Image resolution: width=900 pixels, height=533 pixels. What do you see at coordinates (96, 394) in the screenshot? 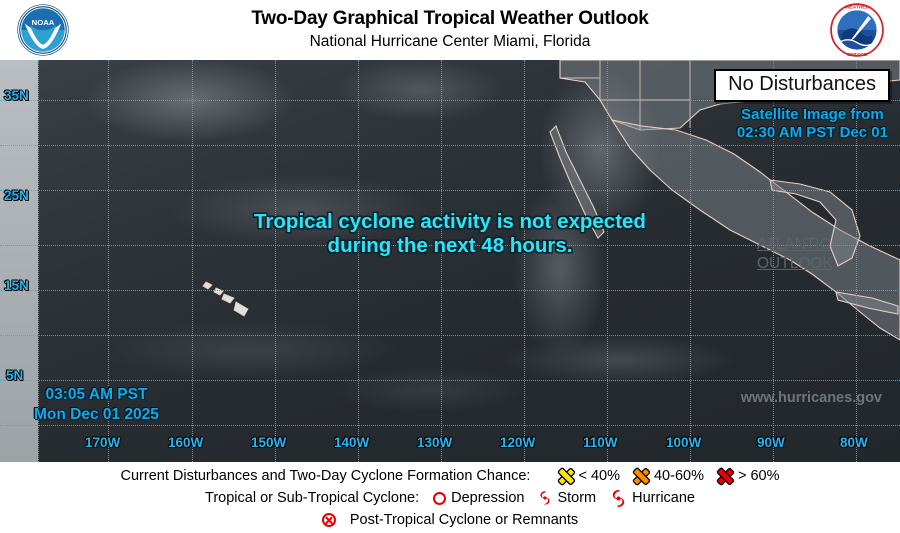
I see `issuance-time: 03:05 AM PST` at bounding box center [96, 394].